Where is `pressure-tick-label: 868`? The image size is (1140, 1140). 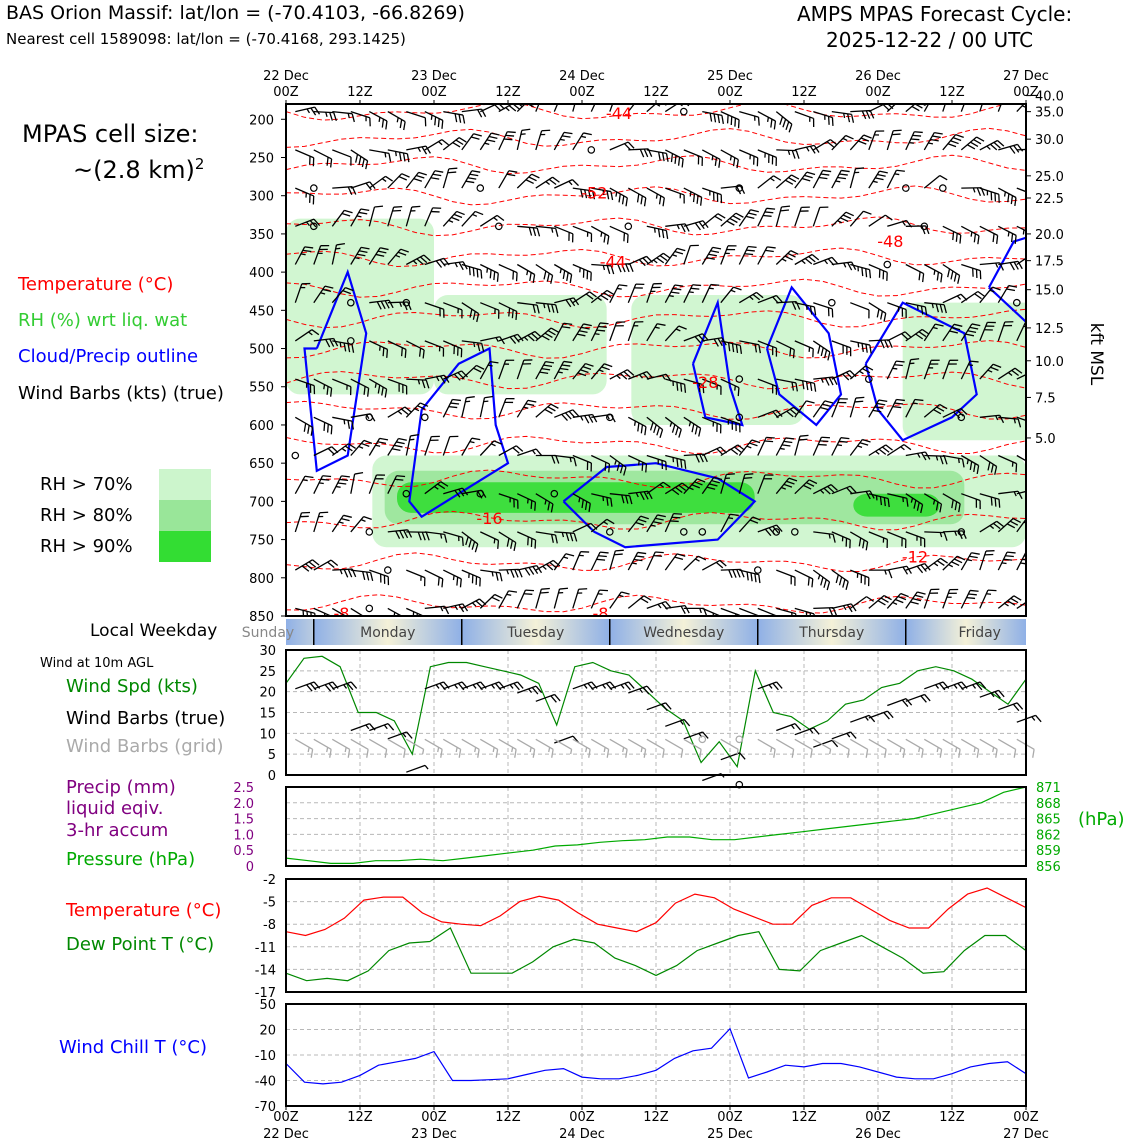
pressure-tick-label: 868 is located at coordinates (1048, 804).